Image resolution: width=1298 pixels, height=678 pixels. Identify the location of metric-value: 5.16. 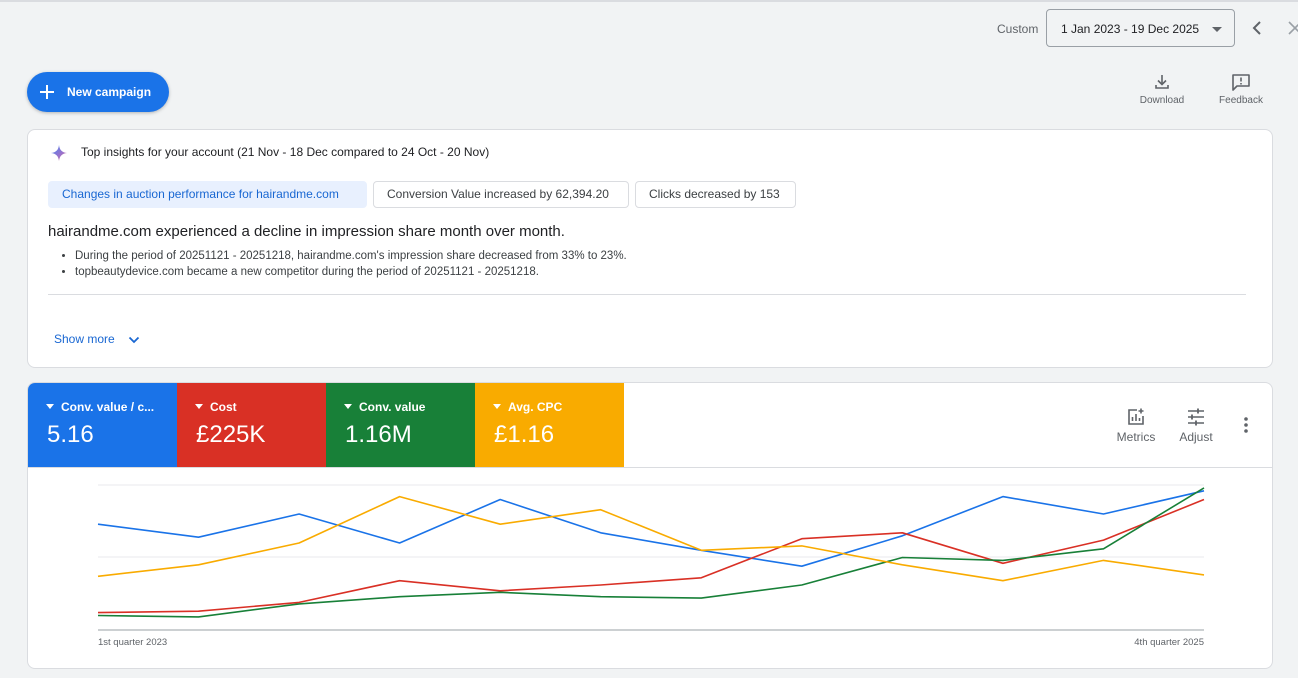
(70, 434).